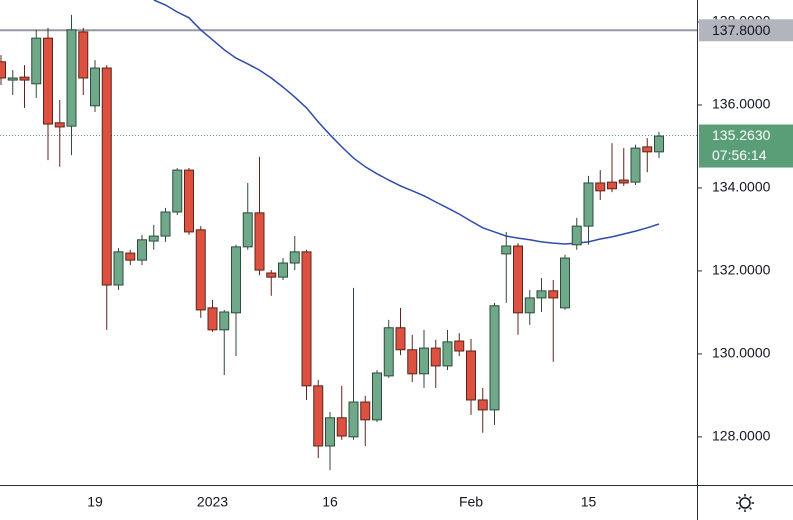  I want to click on x-tick-label: Feb, so click(471, 502).